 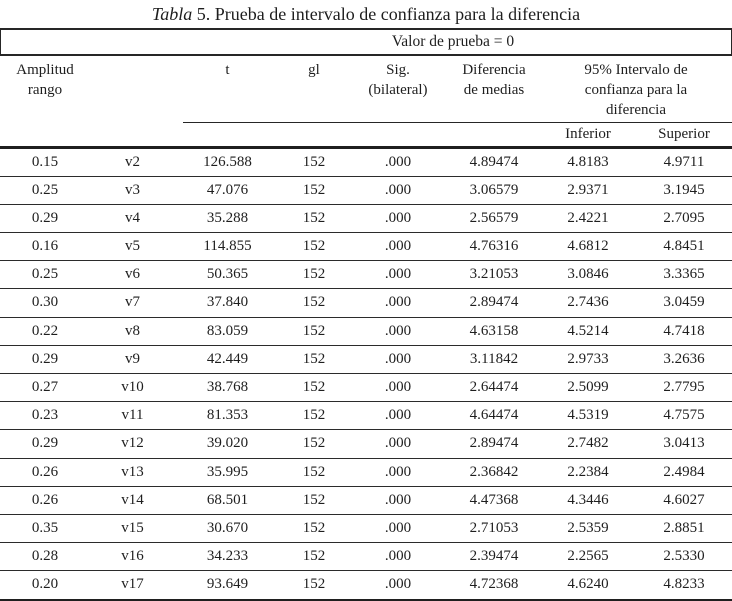 I want to click on table-title-word: Tabla, so click(x=172, y=14).